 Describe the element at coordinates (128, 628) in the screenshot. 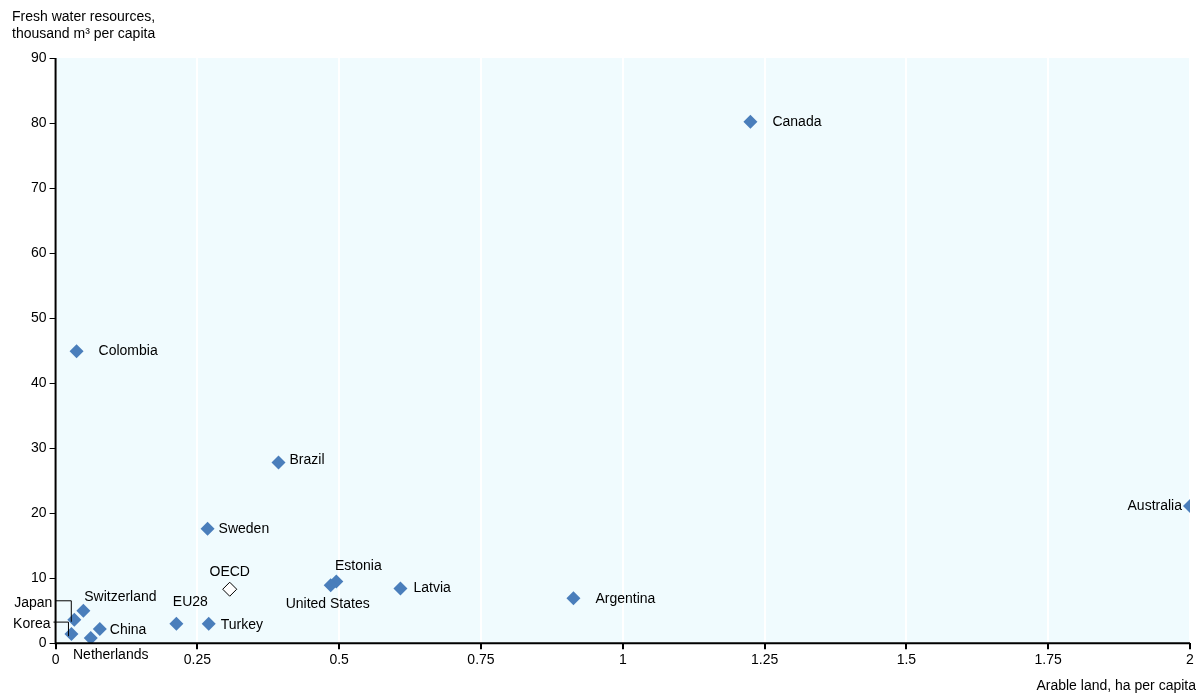

I see `annotation: China` at that location.